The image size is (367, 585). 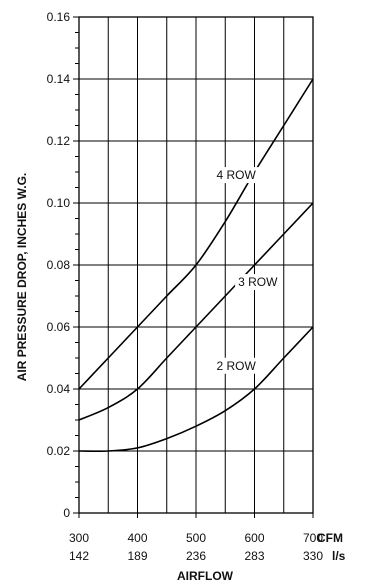 I want to click on series-label: 4 ROW, so click(x=236, y=175).